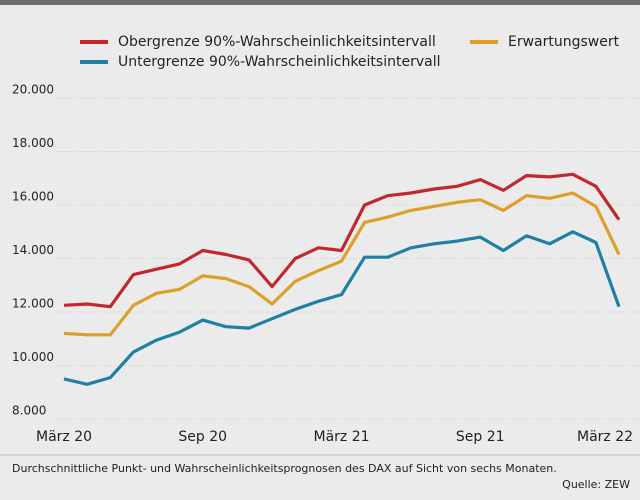 The width and height of the screenshot is (640, 500). What do you see at coordinates (64, 437) in the screenshot?
I see `x-tick-label: März 20` at bounding box center [64, 437].